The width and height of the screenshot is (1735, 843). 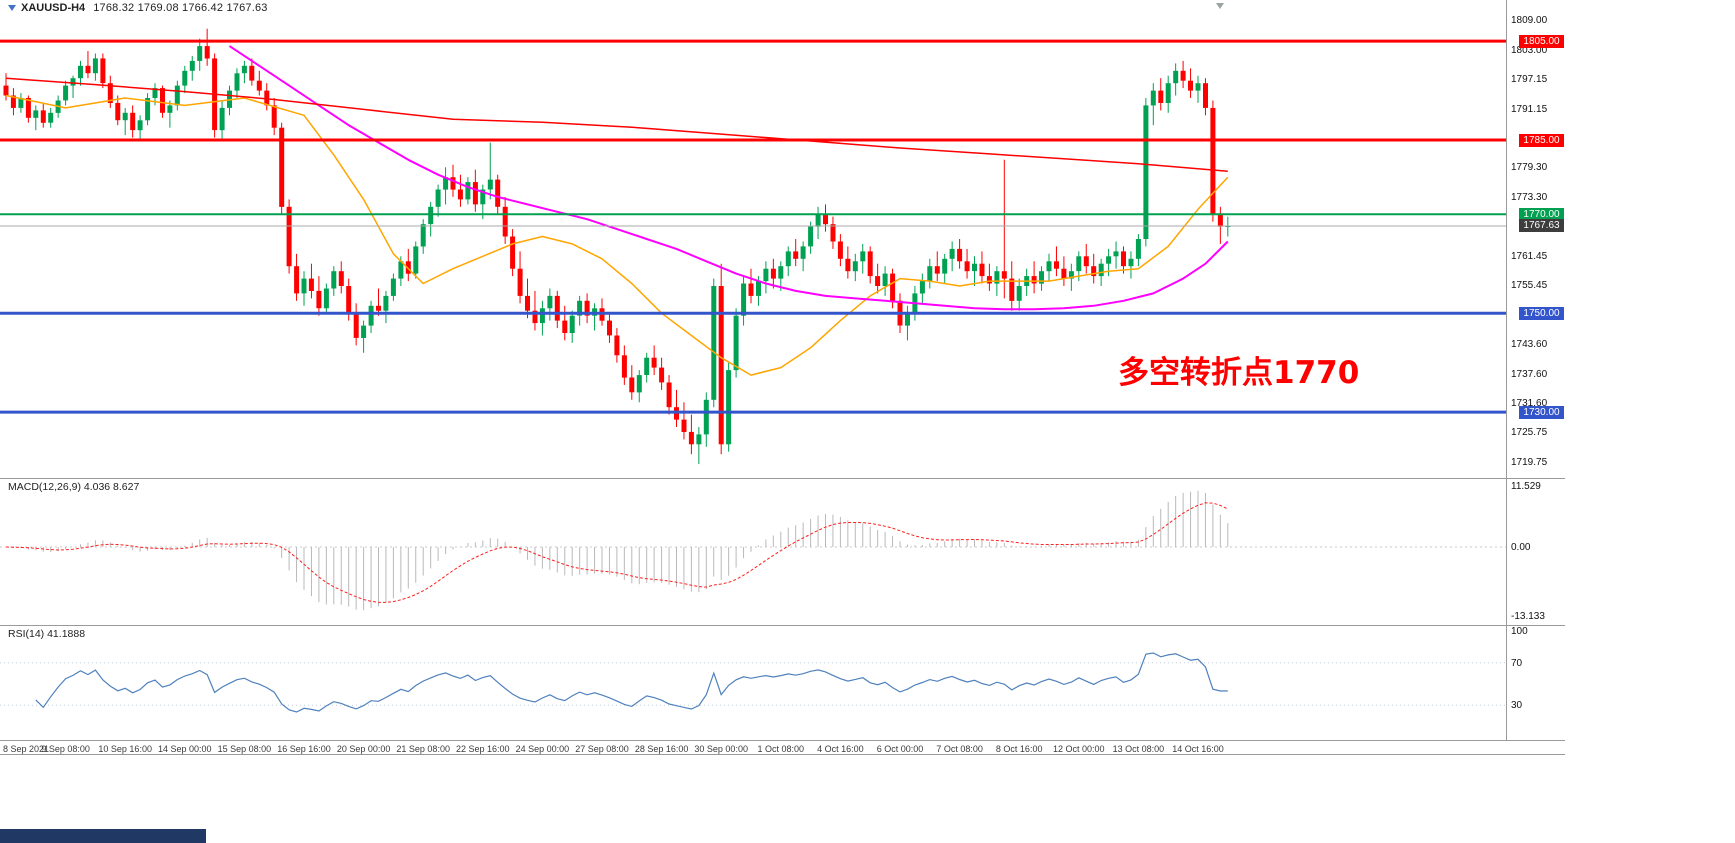 What do you see at coordinates (244, 749) in the screenshot?
I see `time-label: 15 Sep 08:00` at bounding box center [244, 749].